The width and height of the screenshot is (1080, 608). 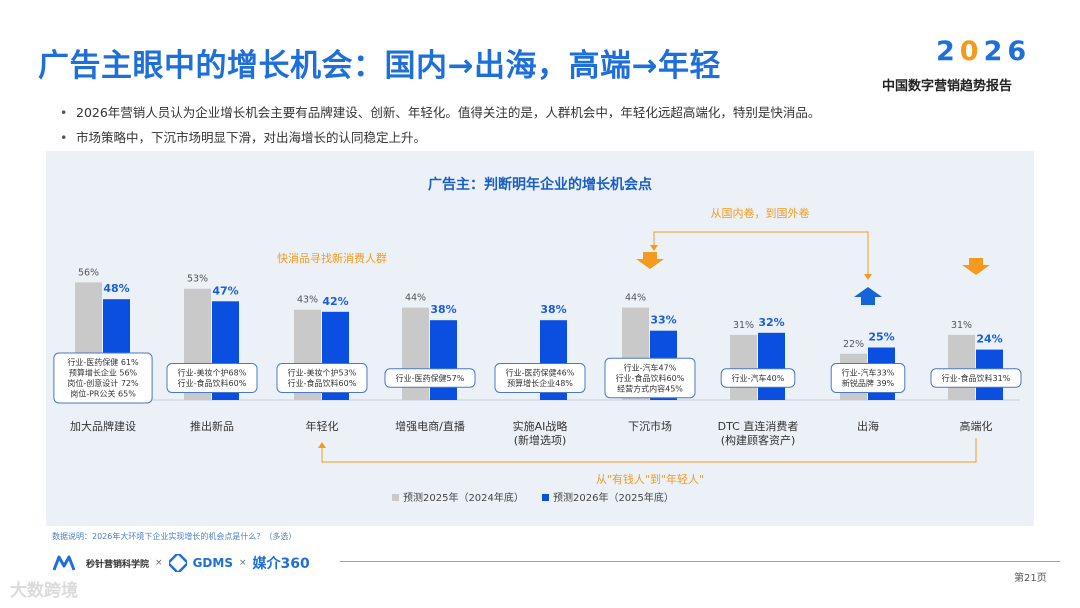 I want to click on category-label: 高端化, so click(x=976, y=426).